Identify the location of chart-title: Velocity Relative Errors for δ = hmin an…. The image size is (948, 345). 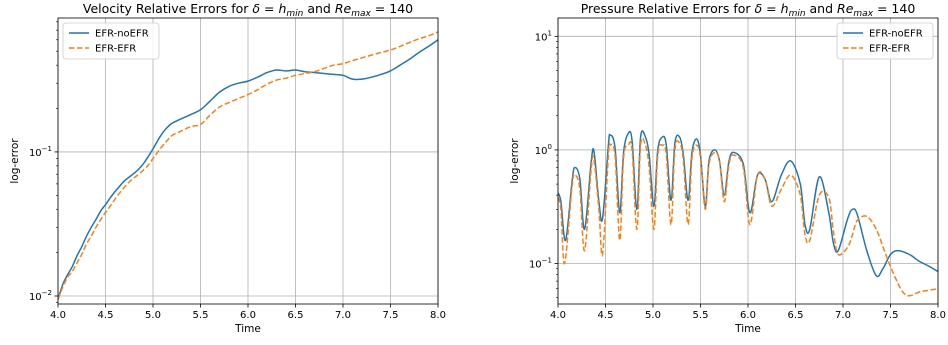
(248, 10).